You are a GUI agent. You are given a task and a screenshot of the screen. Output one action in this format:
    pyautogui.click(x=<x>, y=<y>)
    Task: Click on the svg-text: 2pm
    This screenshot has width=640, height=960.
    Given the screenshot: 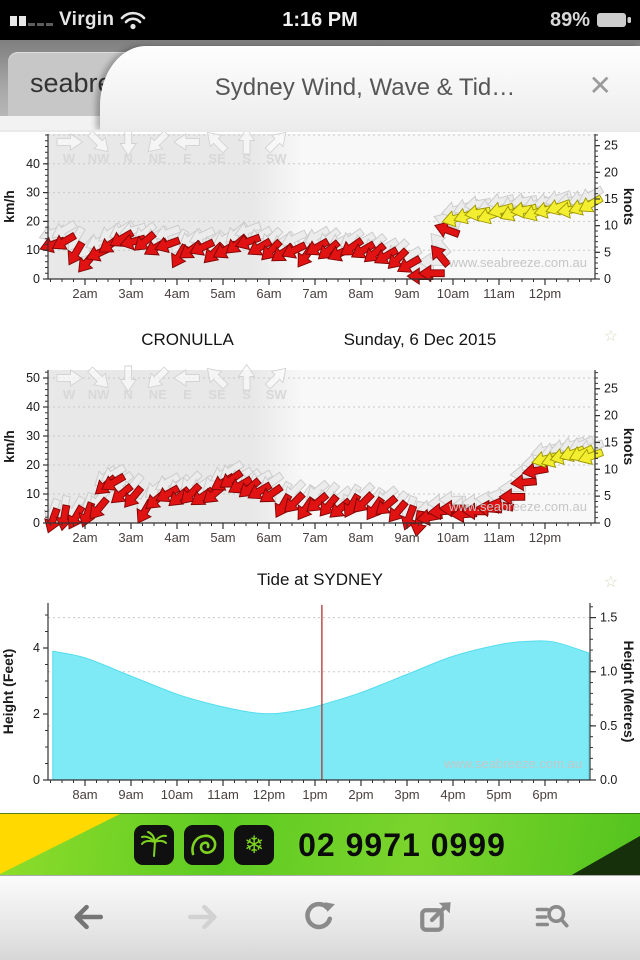 What is the action you would take?
    pyautogui.click(x=360, y=794)
    